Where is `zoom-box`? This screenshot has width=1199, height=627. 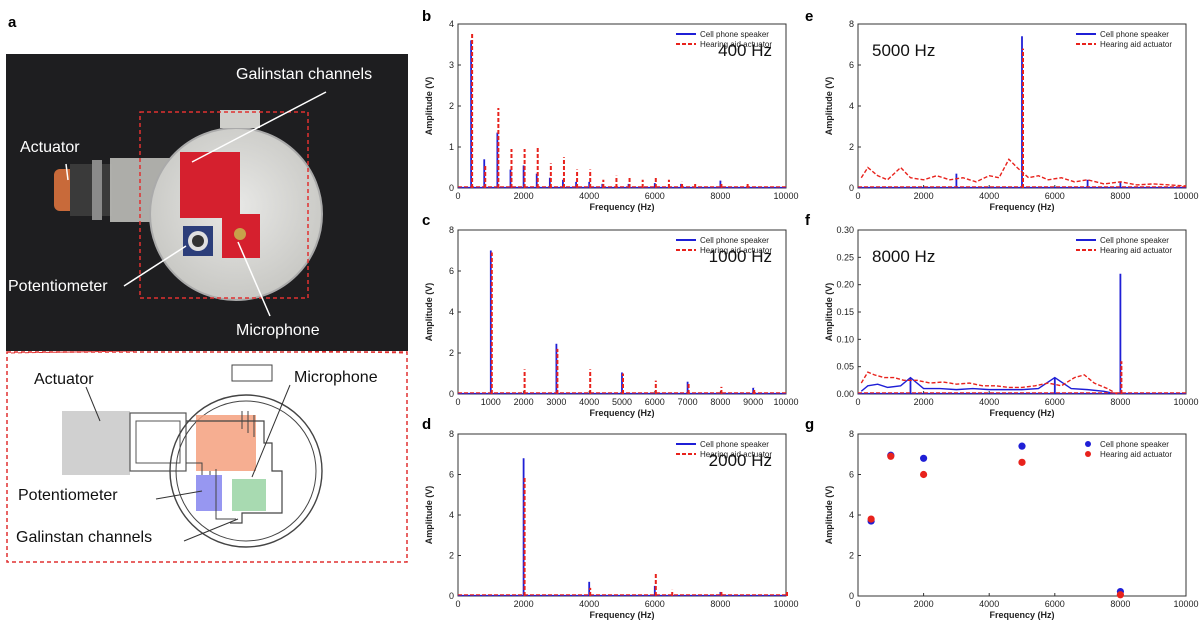 zoom-box is located at coordinates (224, 205).